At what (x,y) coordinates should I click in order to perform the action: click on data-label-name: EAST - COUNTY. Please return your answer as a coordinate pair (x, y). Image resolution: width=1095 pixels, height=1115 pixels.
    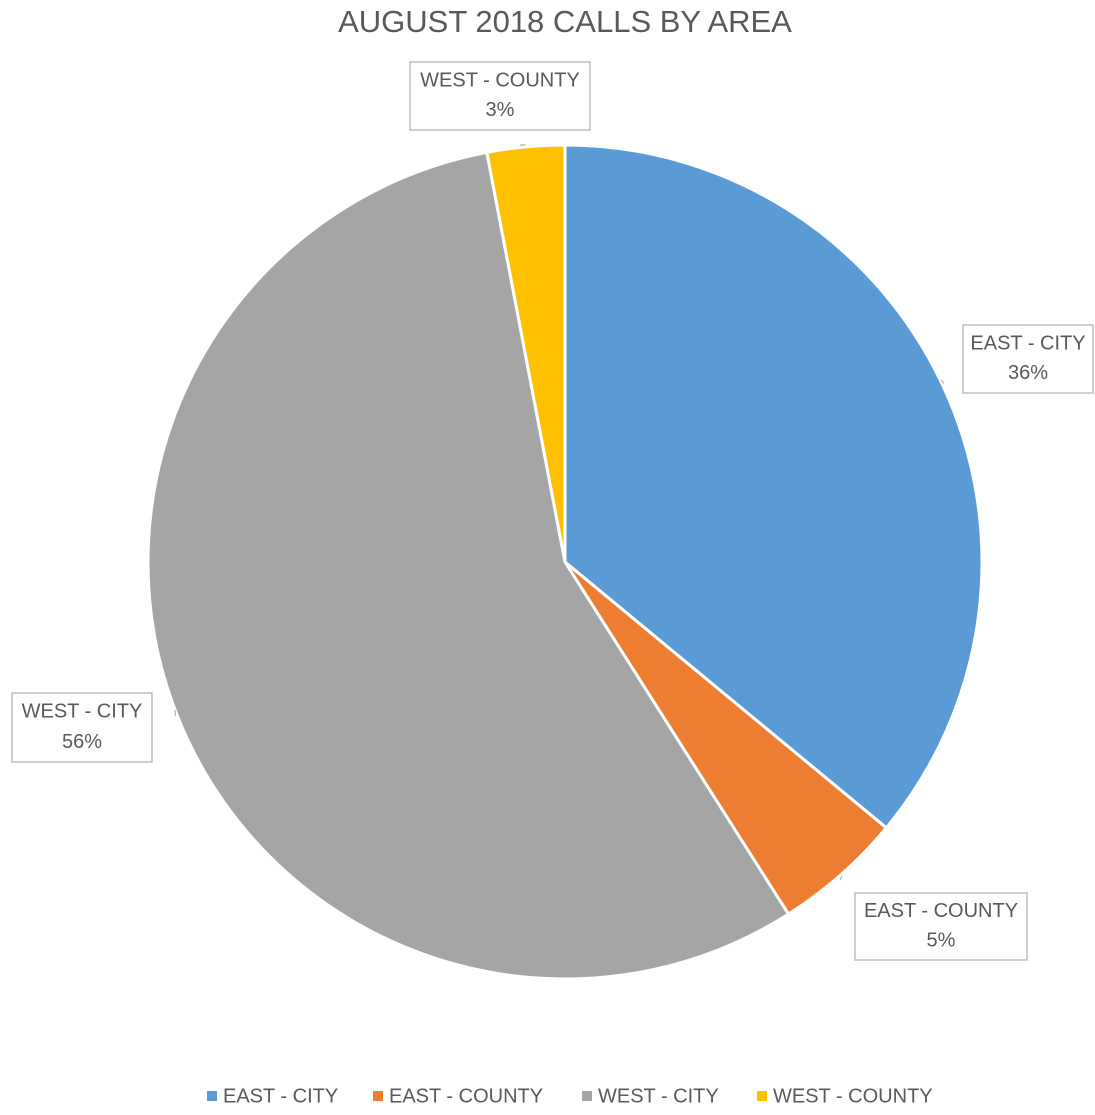
    Looking at the image, I should click on (941, 911).